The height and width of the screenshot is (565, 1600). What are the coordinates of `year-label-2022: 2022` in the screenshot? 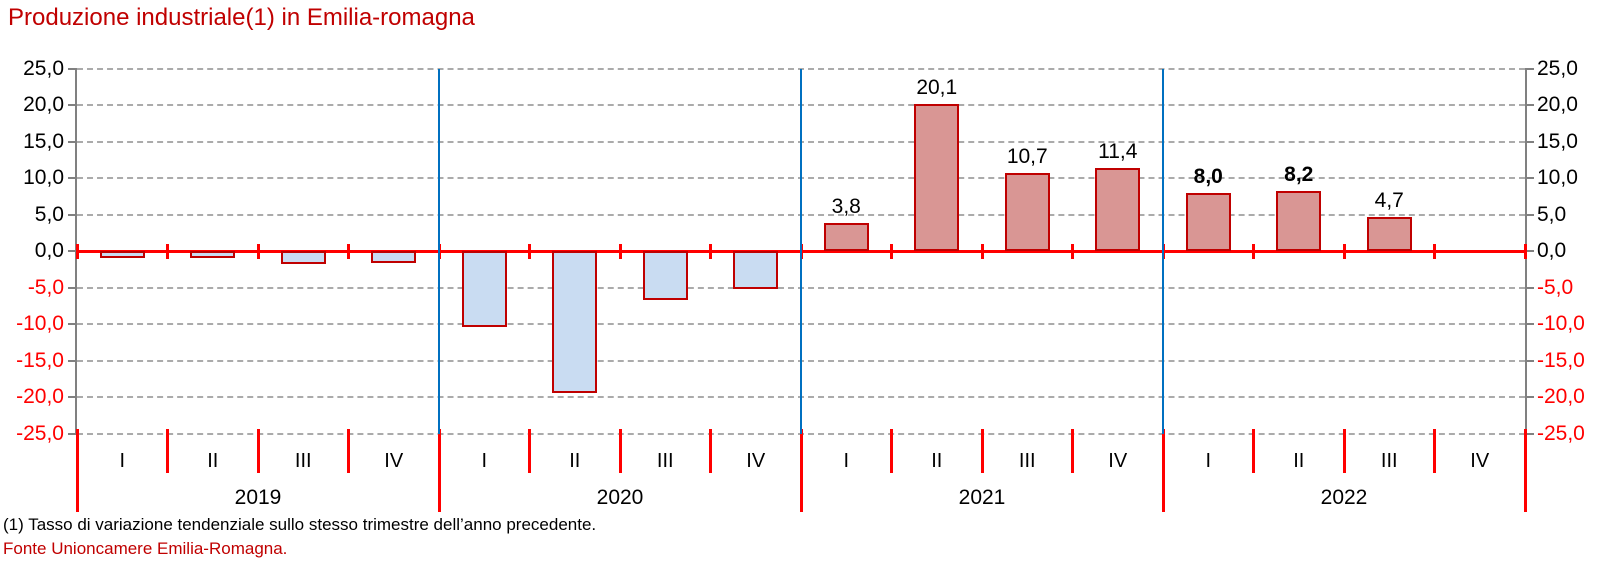 It's located at (1344, 497).